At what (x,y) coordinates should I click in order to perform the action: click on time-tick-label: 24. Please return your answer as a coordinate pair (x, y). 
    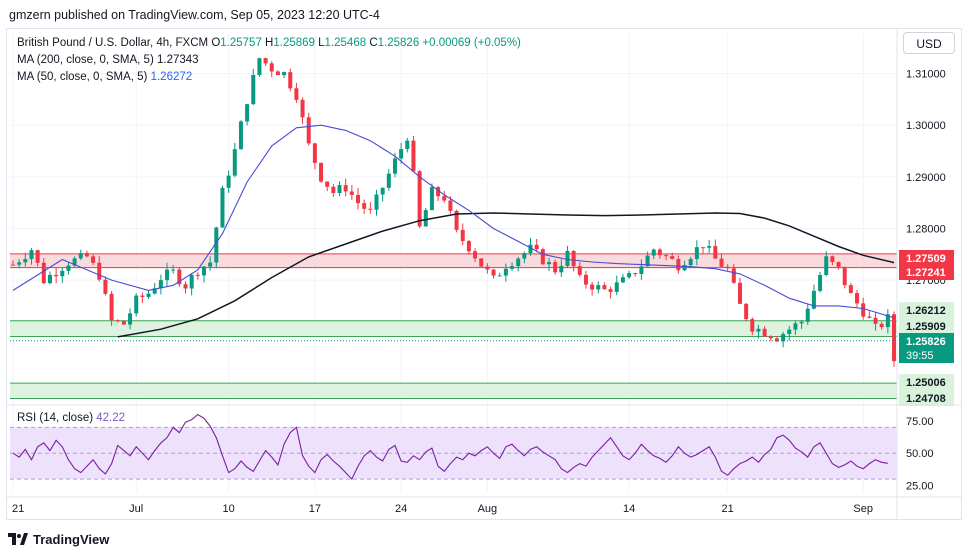
    Looking at the image, I should click on (401, 509).